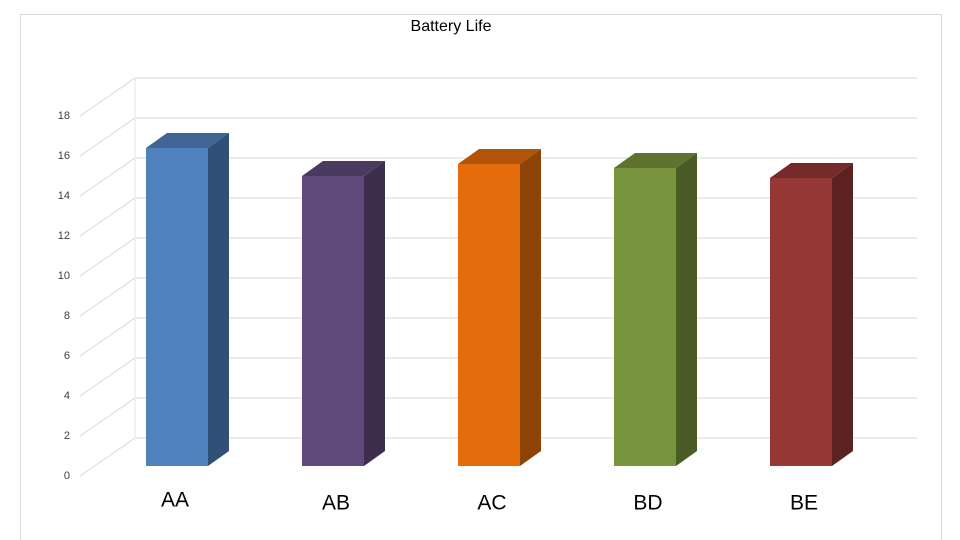  Describe the element at coordinates (804, 503) in the screenshot. I see `x-tick-label: BE` at that location.